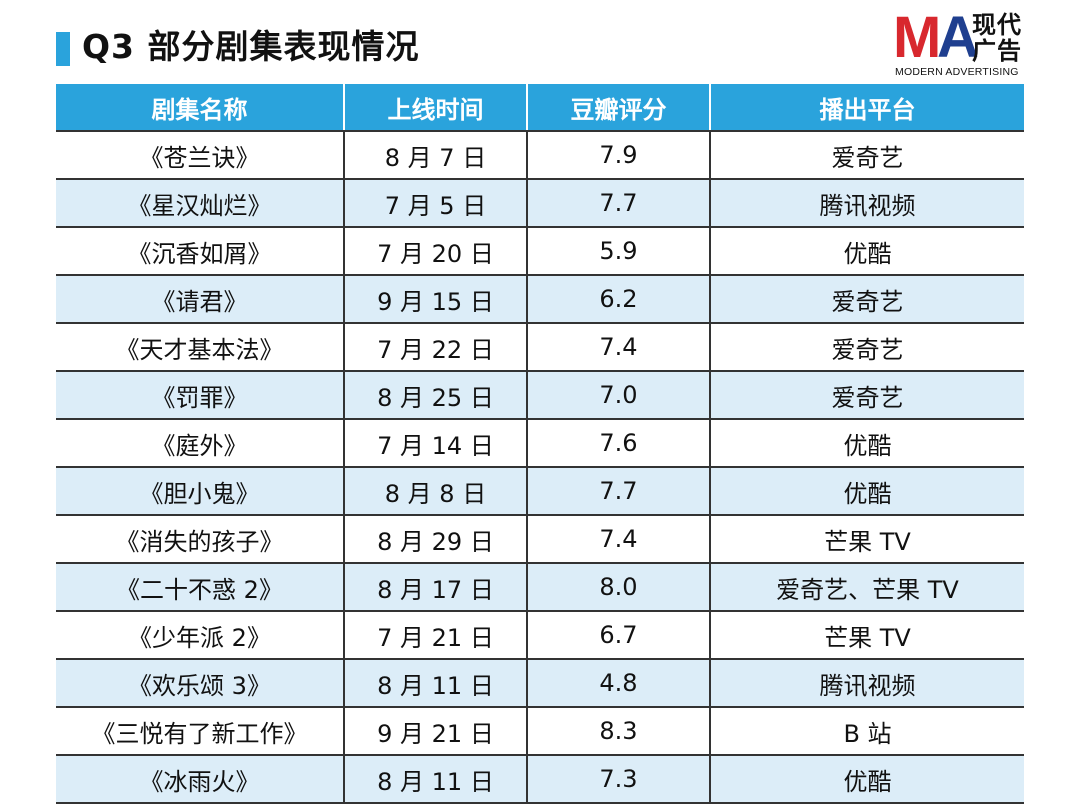  I want to click on table-row: 《罚罪》 8 月 25 日 7.0 爱奇艺, so click(540, 395).